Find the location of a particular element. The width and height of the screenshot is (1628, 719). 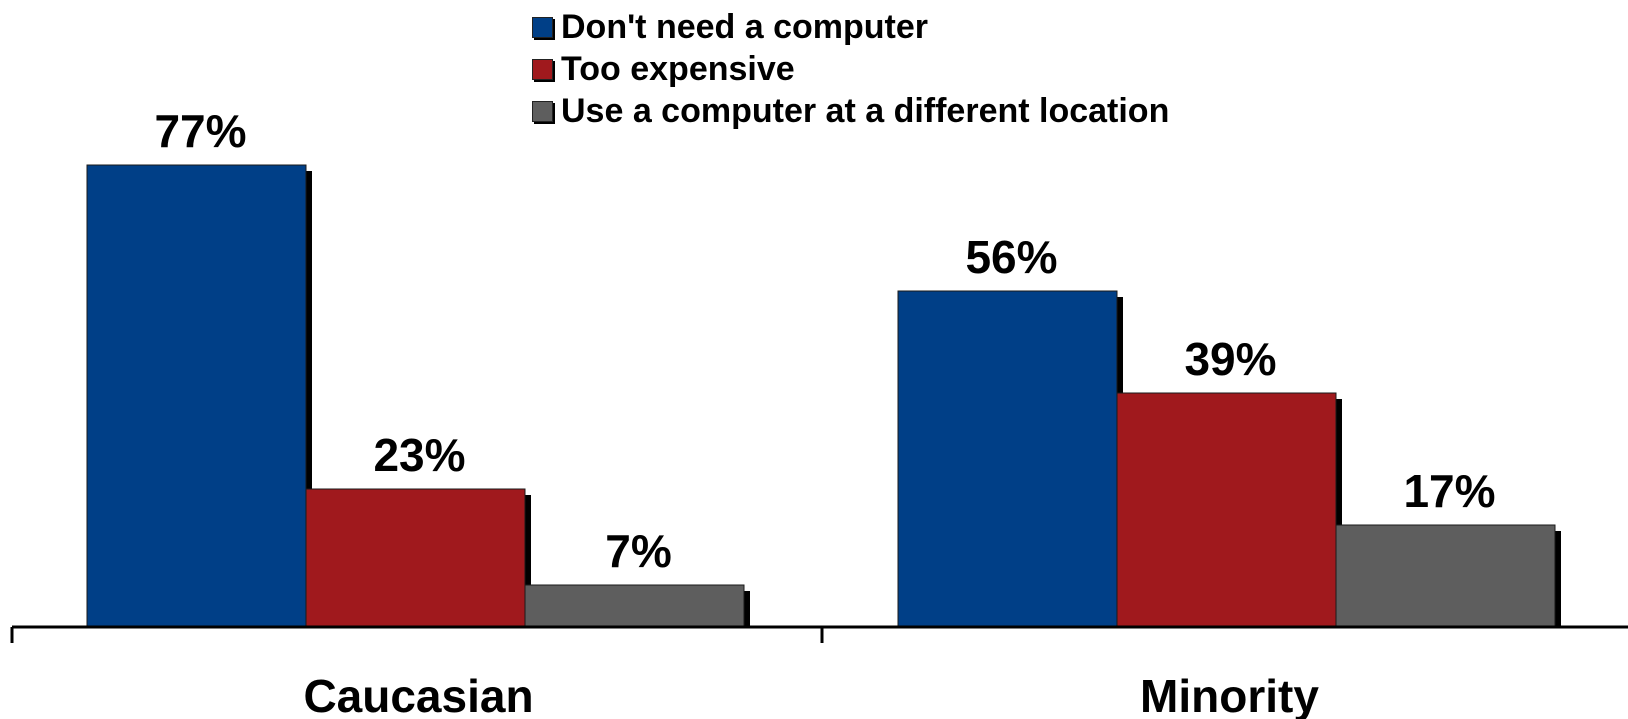

bar-minority-dont-need is located at coordinates (1007, 459).